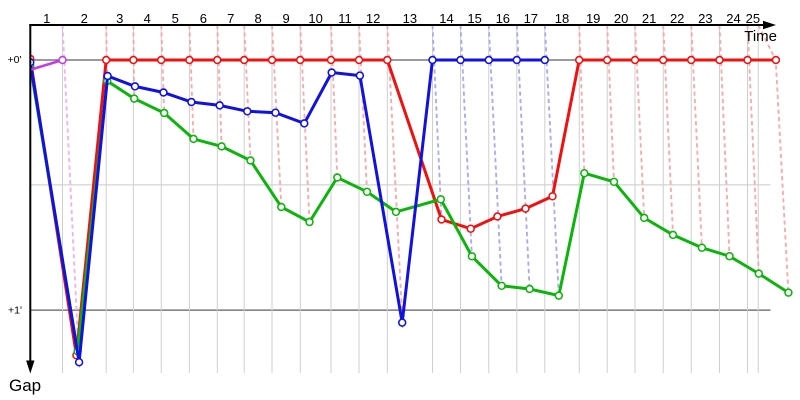  What do you see at coordinates (373, 18) in the screenshot?
I see `svg-text: 12` at bounding box center [373, 18].